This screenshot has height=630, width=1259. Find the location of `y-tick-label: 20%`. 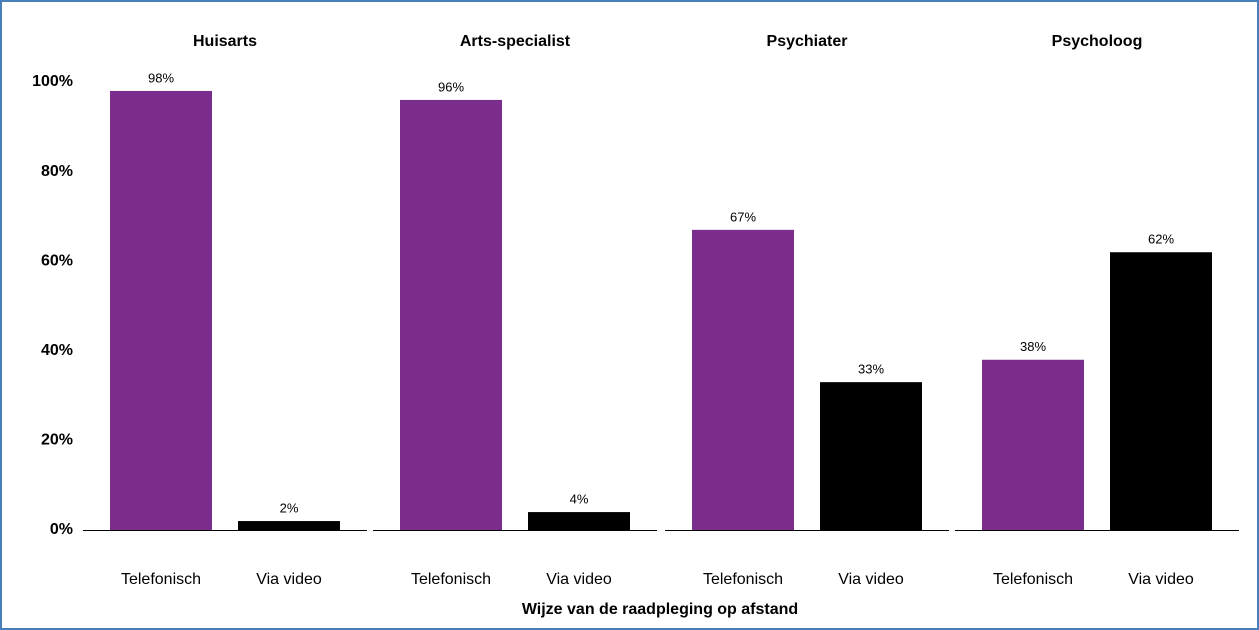

y-tick-label: 20% is located at coordinates (57, 440).